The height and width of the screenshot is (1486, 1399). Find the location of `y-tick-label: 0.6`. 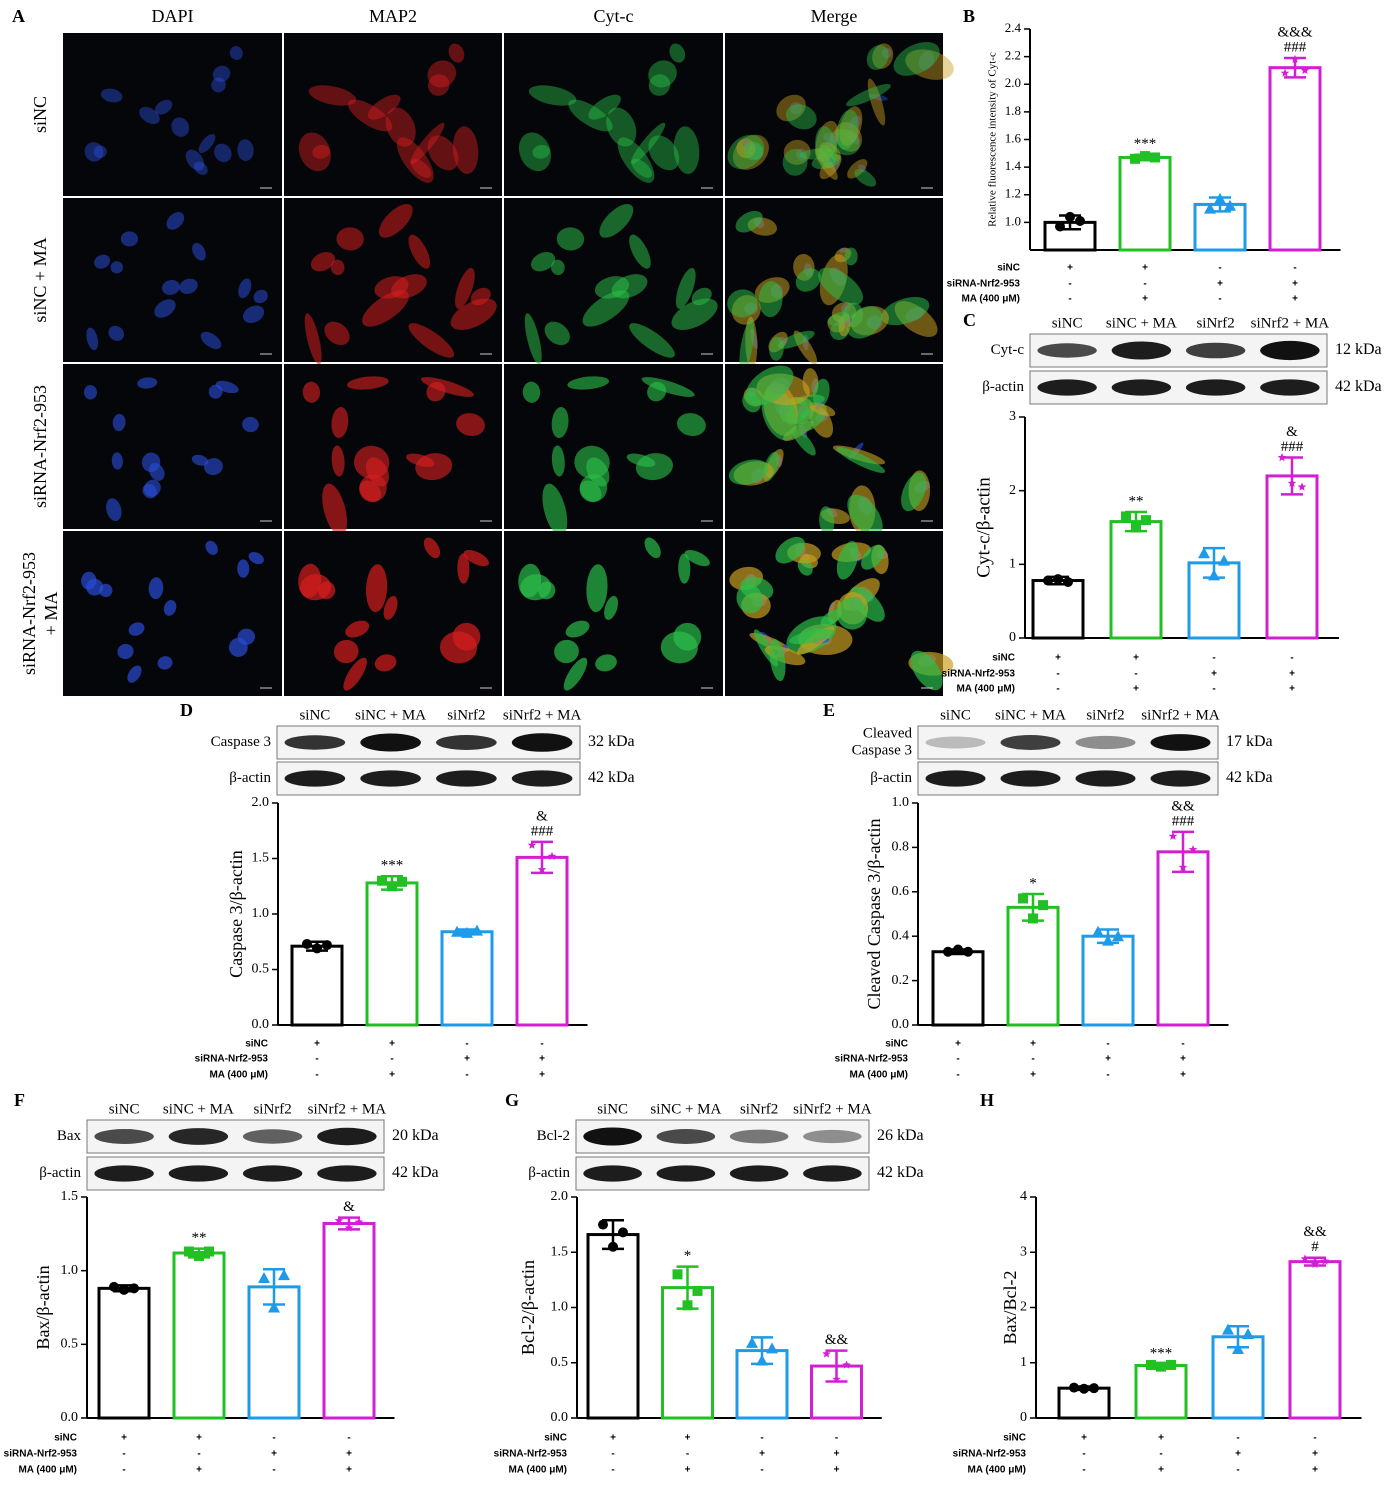

y-tick-label: 0.6 is located at coordinates (901, 891).